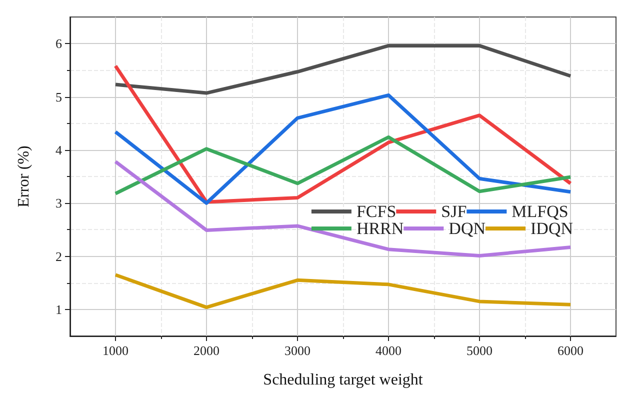 Image resolution: width=626 pixels, height=401 pixels. Describe the element at coordinates (207, 350) in the screenshot. I see `x-tick-label: 2000` at that location.